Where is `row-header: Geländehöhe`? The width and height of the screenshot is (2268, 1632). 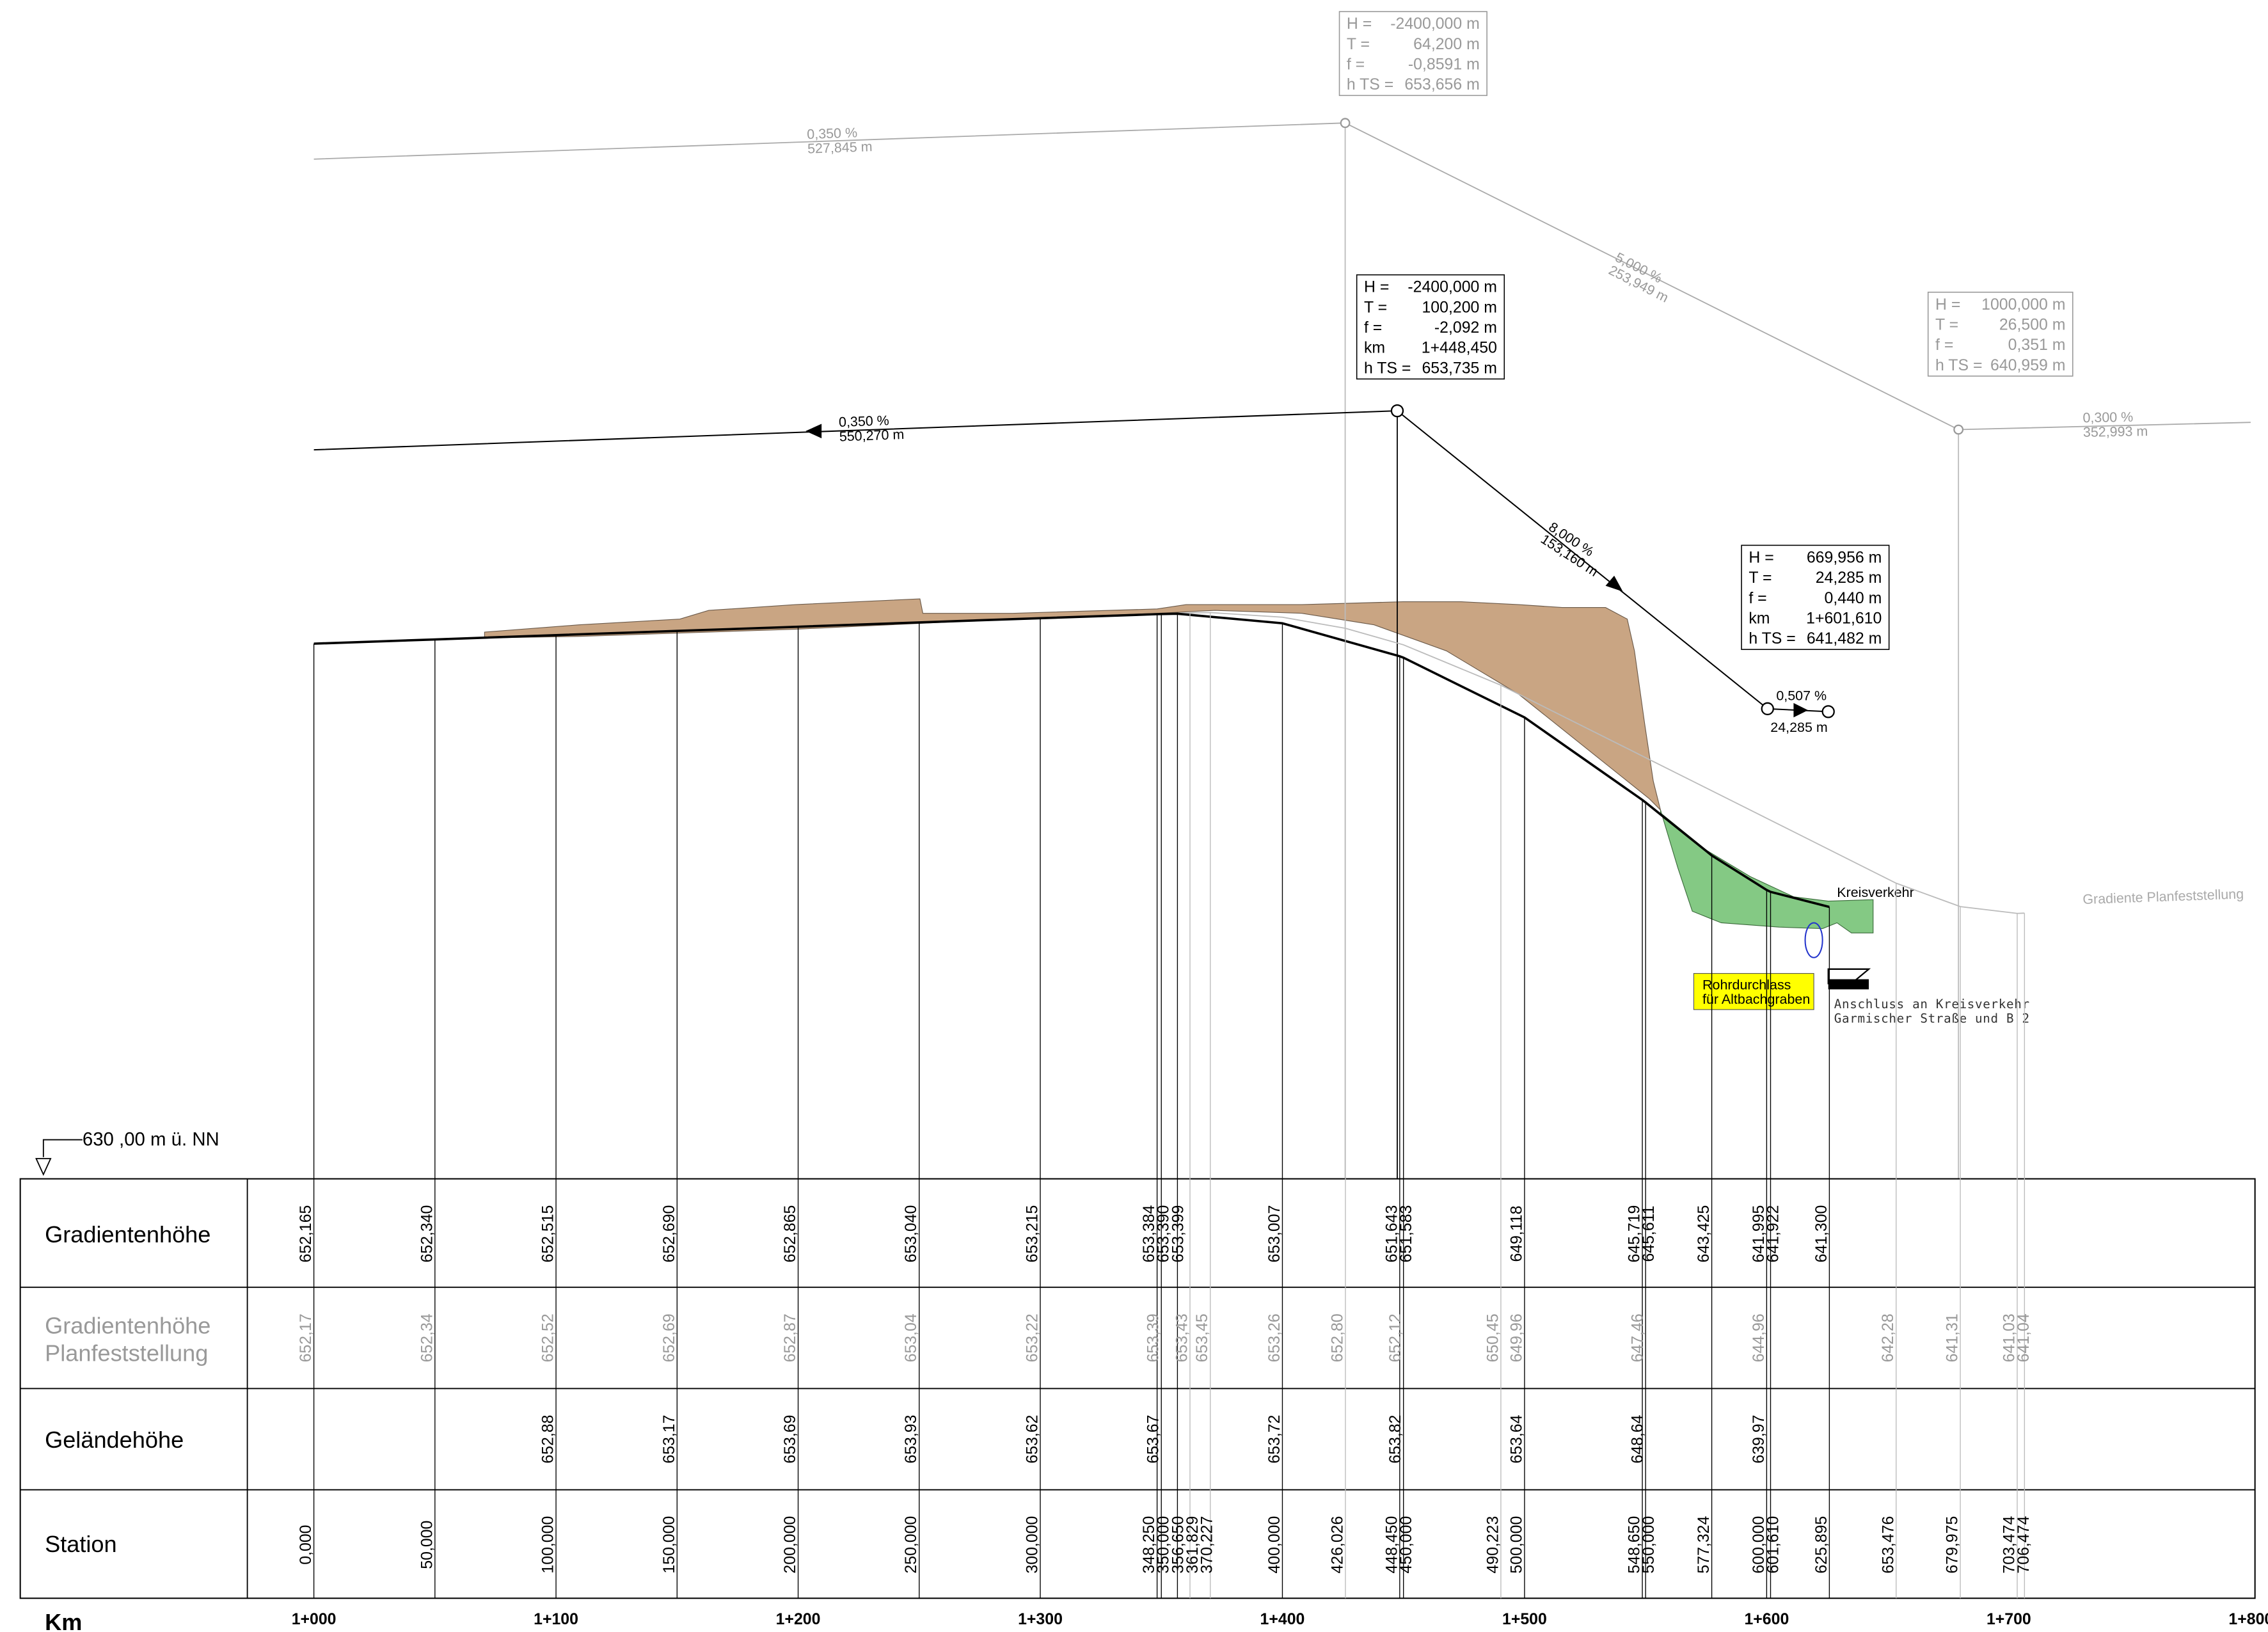
row-header: Geländehöhe is located at coordinates (114, 1440).